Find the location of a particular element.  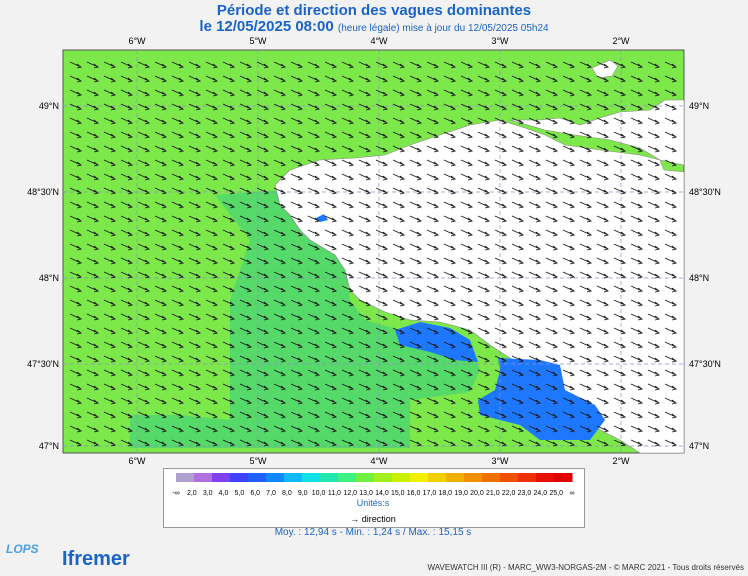

lon-label-bottom-2: 5°W is located at coordinates (258, 461).